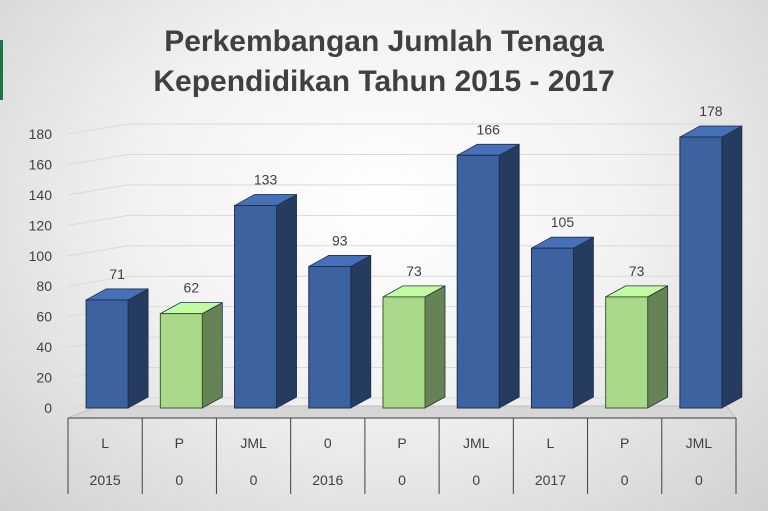 Image resolution: width=768 pixels, height=511 pixels. Describe the element at coordinates (402, 455) in the screenshot. I see `x-axis: L 2015 P 0 JML 0 0 2016 P 0 JML 0 L 2017 P 0 JML 0` at that location.